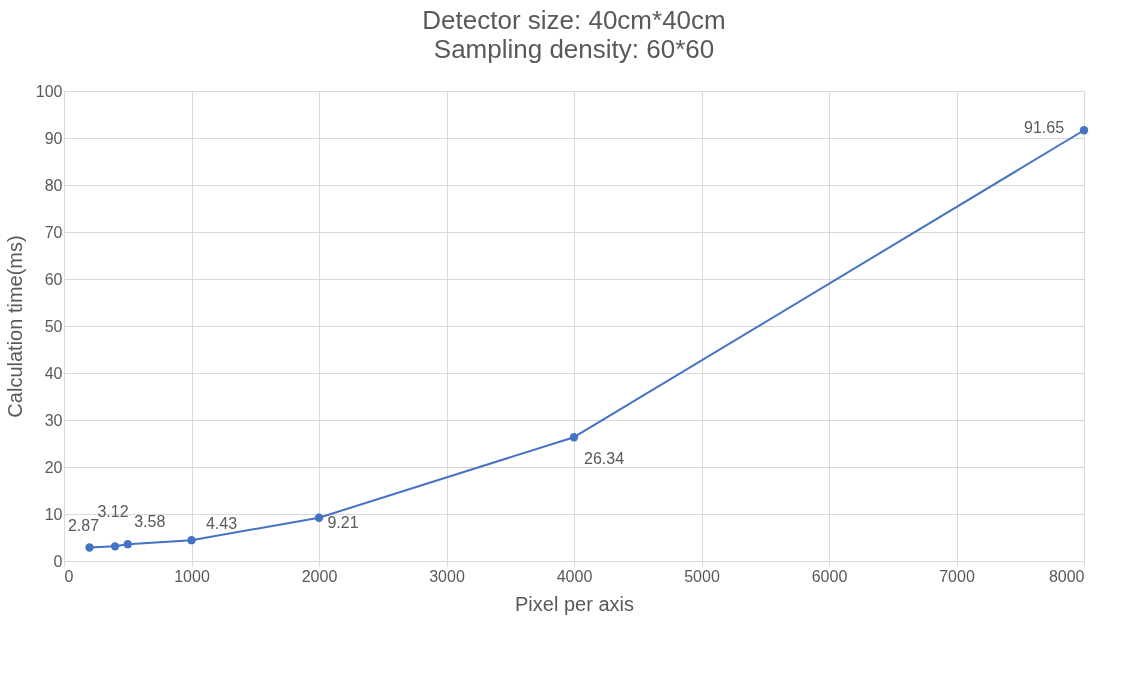 Image resolution: width=1142 pixels, height=675 pixels. I want to click on y-tick-label: 70, so click(53, 232).